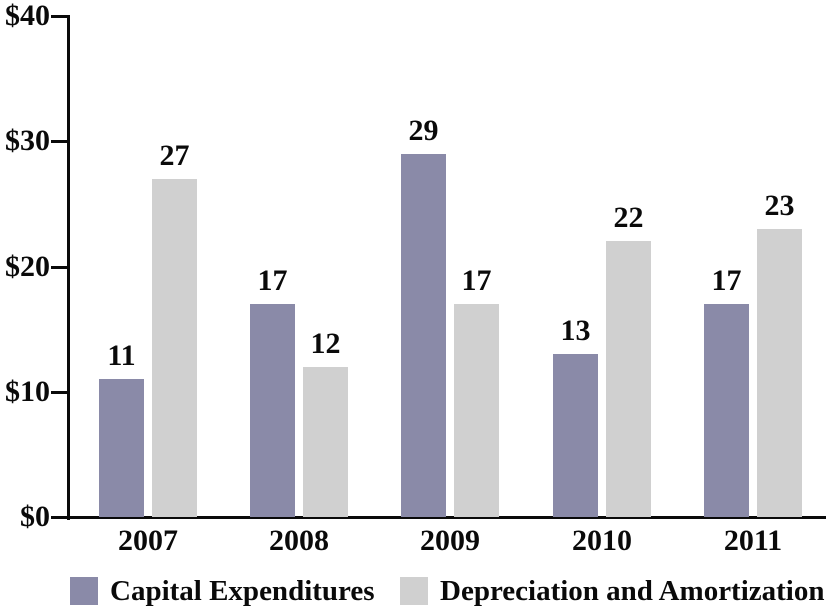 This screenshot has height=613, width=826. What do you see at coordinates (121, 355) in the screenshot?
I see `value-label-capital-expenditures-2007: 11` at bounding box center [121, 355].